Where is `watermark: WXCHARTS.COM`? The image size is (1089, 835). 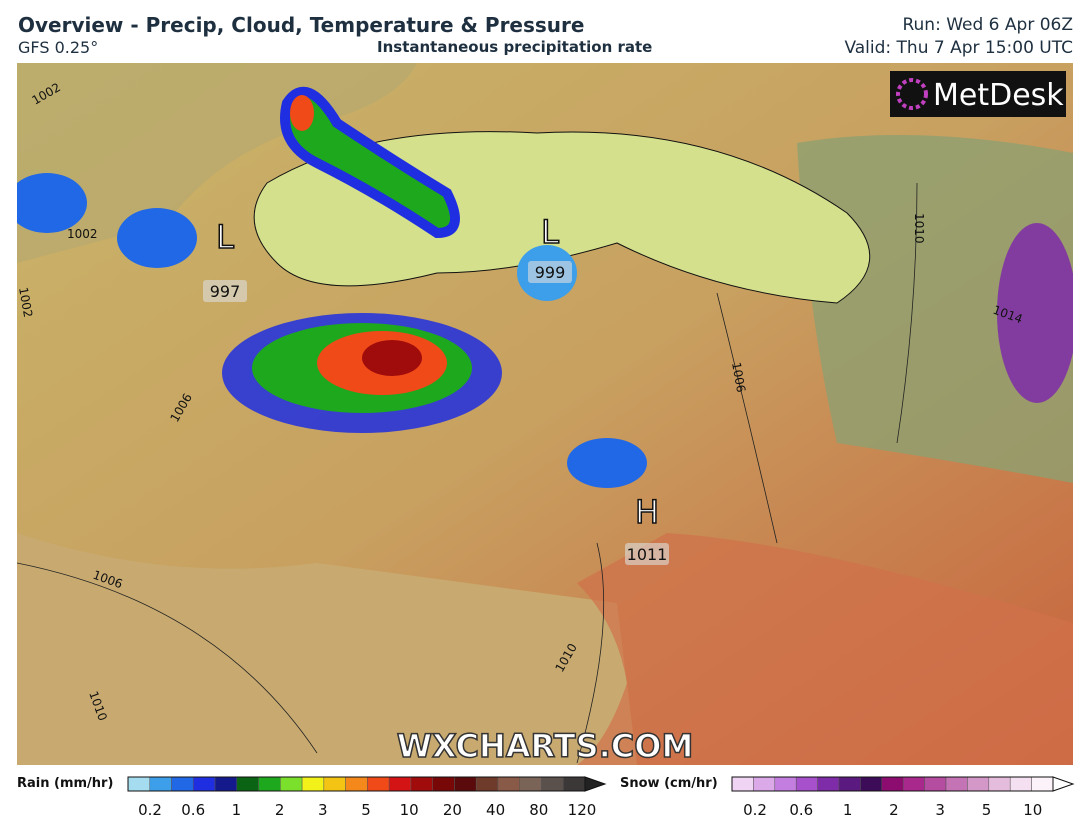
watermark: WXCHARTS.COM is located at coordinates (545, 746).